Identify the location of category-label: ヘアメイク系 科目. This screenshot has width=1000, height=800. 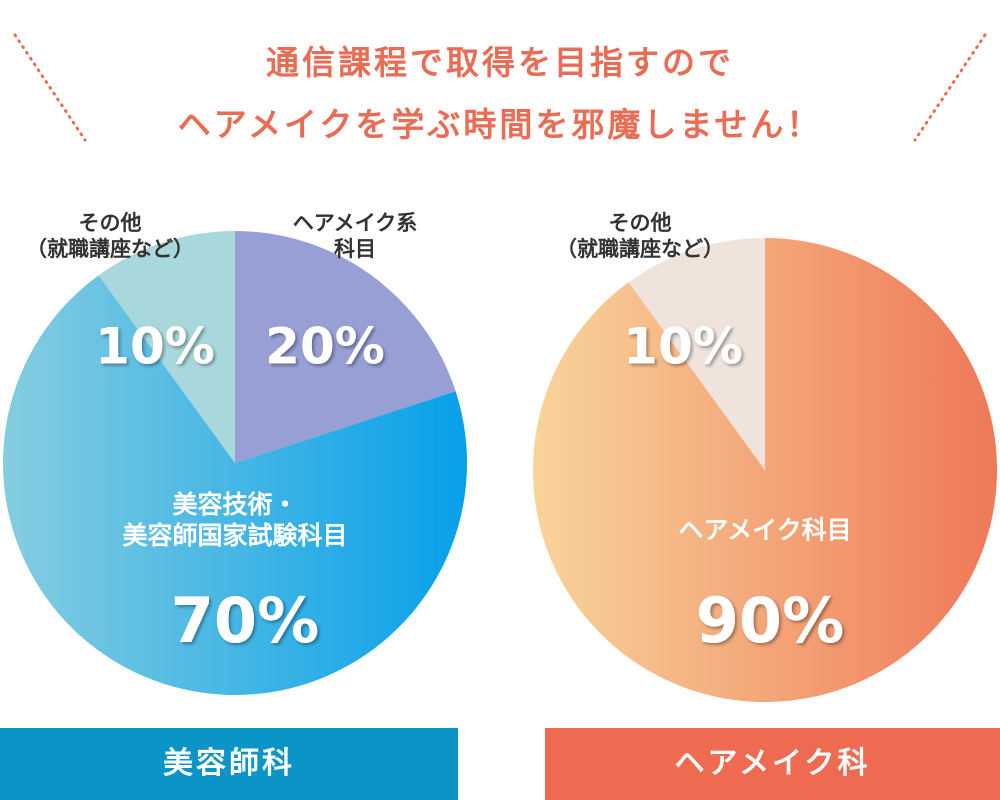
(355, 235).